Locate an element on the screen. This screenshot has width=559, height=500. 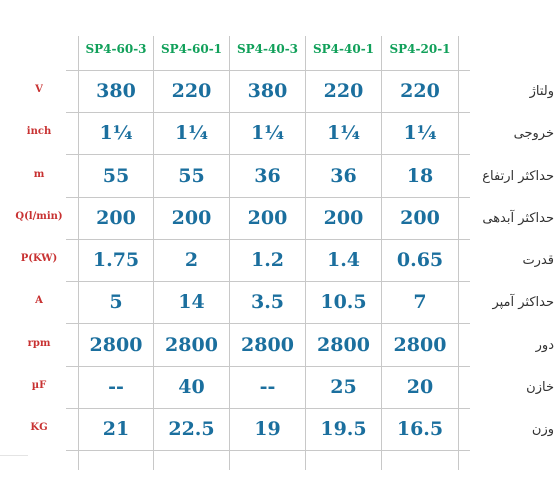
row-unit: V is located at coordinates (39, 89).